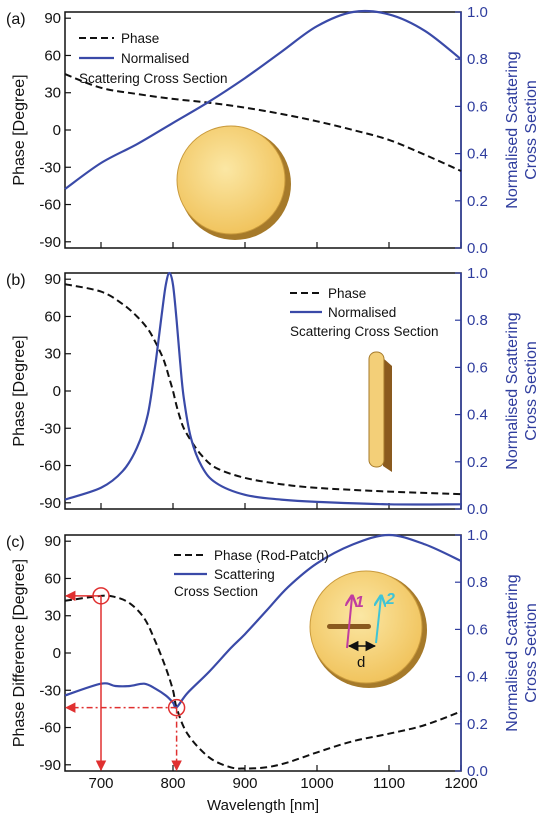 Image resolution: width=554 pixels, height=823 pixels. I want to click on rod-icon, so click(380, 411).